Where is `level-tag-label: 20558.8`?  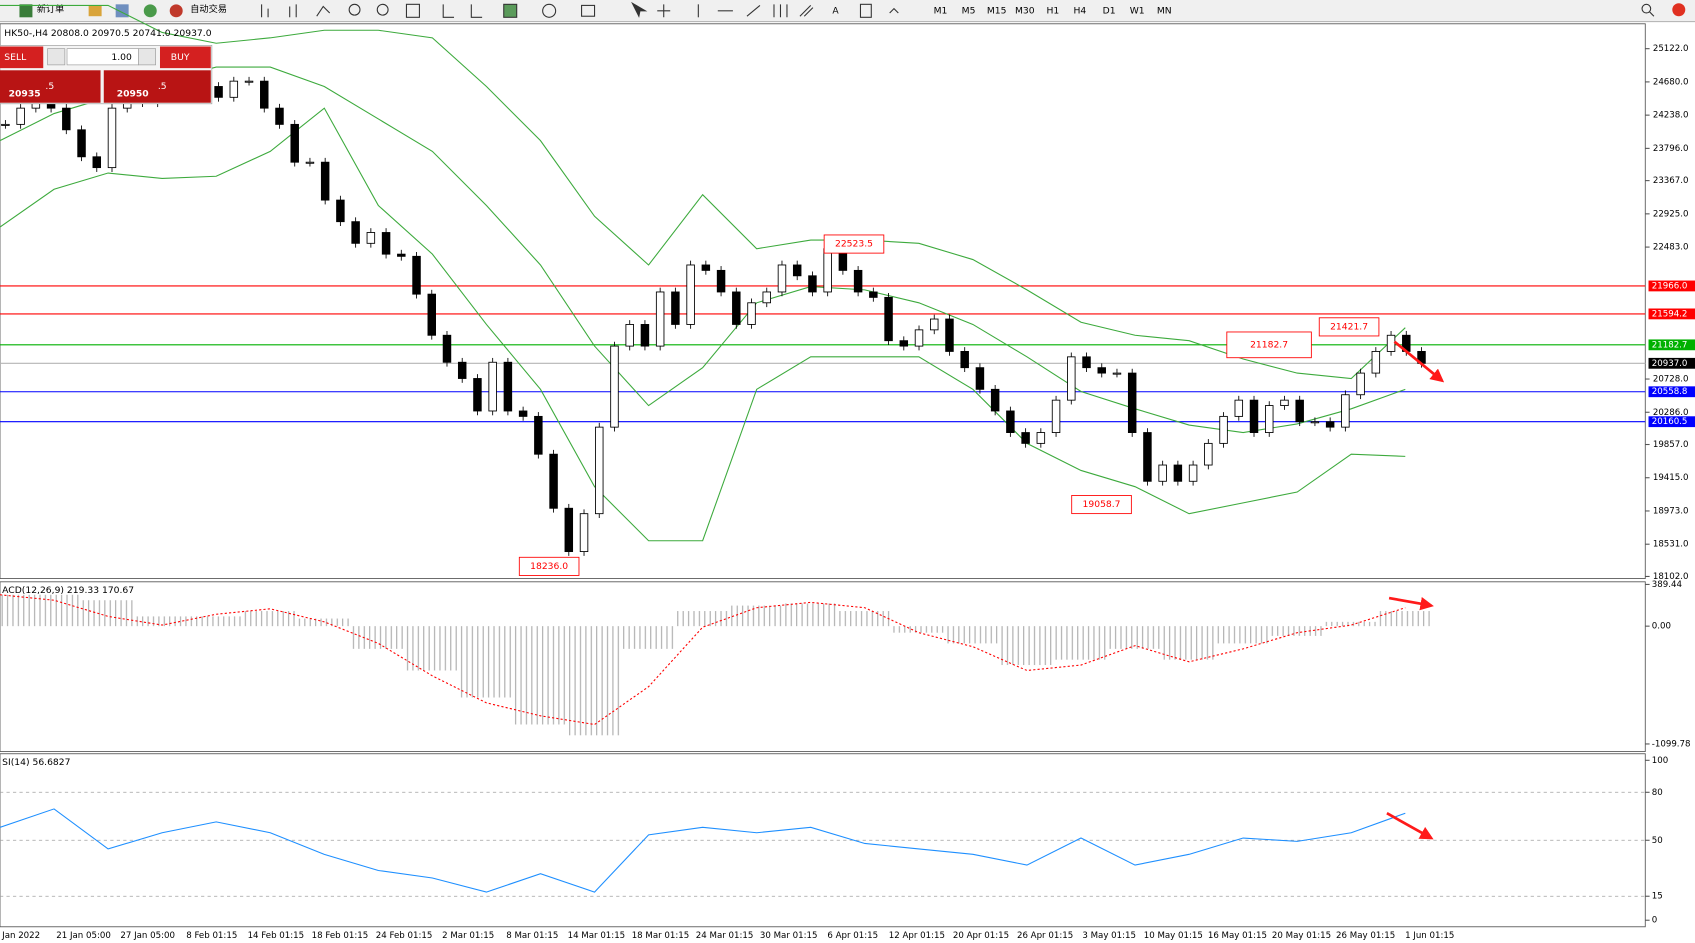
level-tag-label: 20558.8 is located at coordinates (1670, 392).